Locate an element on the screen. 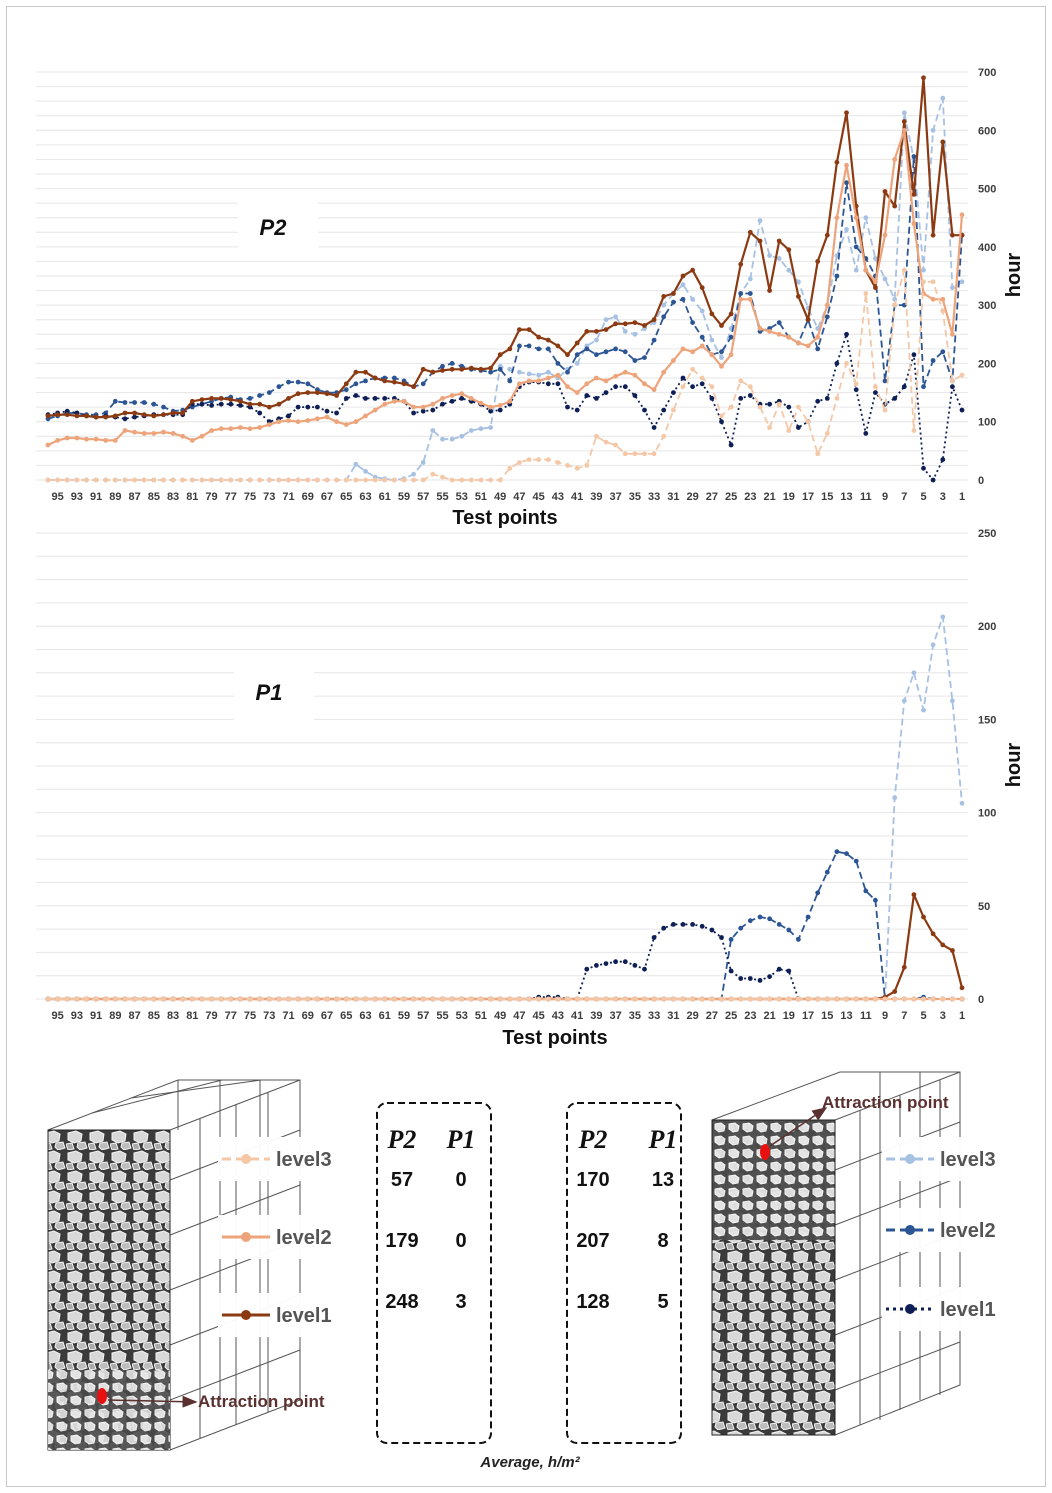 Image resolution: width=1052 pixels, height=1493 pixels. series-line-level2 is located at coordinates (505, 925).